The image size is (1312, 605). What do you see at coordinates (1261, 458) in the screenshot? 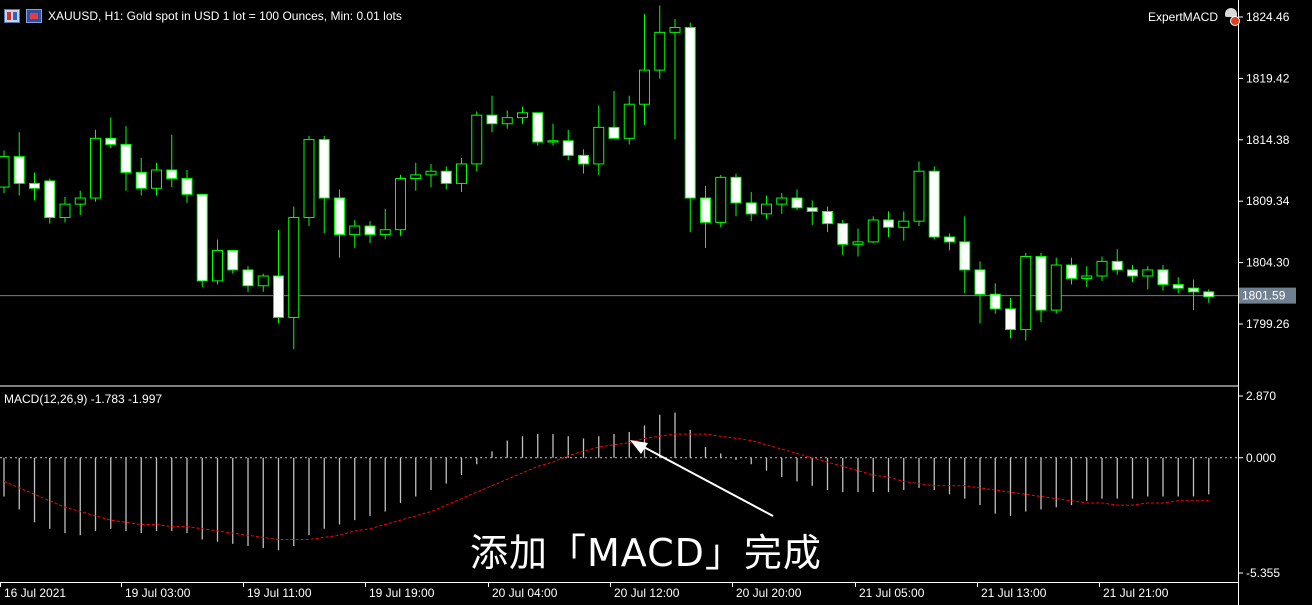
I see `macd-tick-label: 0.000` at bounding box center [1261, 458].